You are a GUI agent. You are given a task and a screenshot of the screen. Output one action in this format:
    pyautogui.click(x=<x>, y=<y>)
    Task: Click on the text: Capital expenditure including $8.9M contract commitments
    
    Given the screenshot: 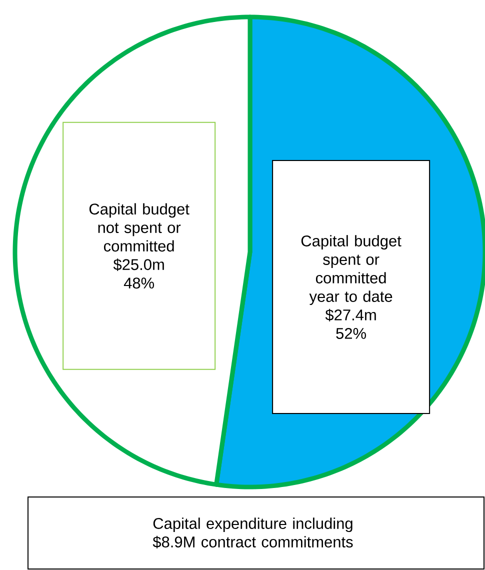 What is the action you would take?
    pyautogui.click(x=252, y=533)
    